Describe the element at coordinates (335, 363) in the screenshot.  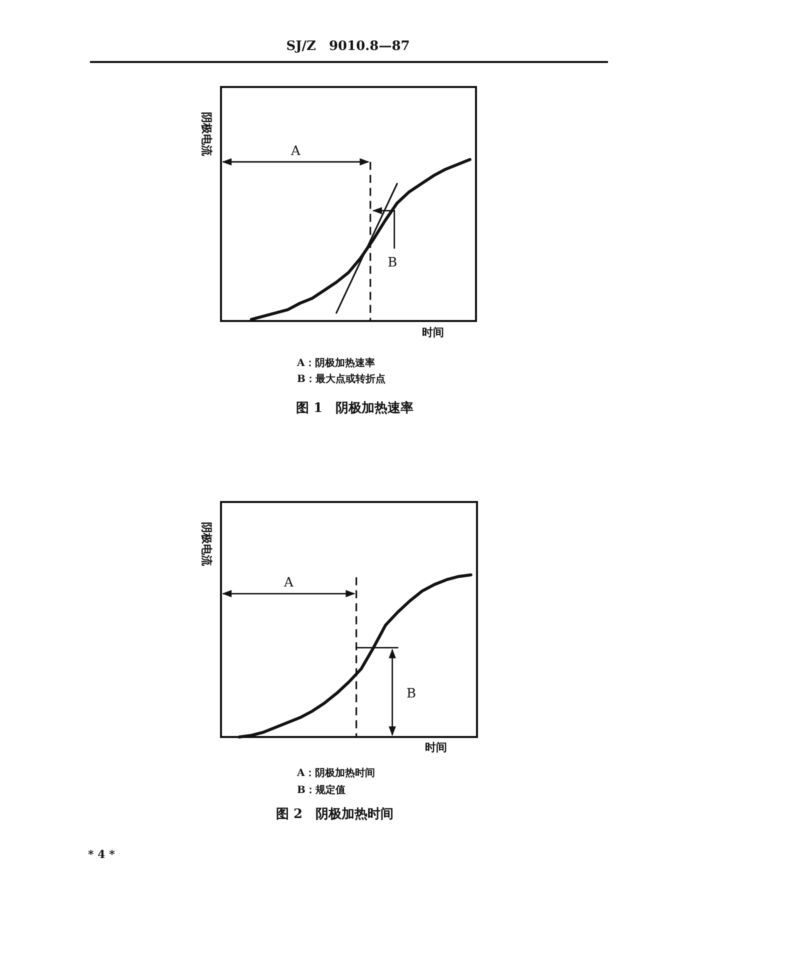
I see `text: A：阴极加热速率` at that location.